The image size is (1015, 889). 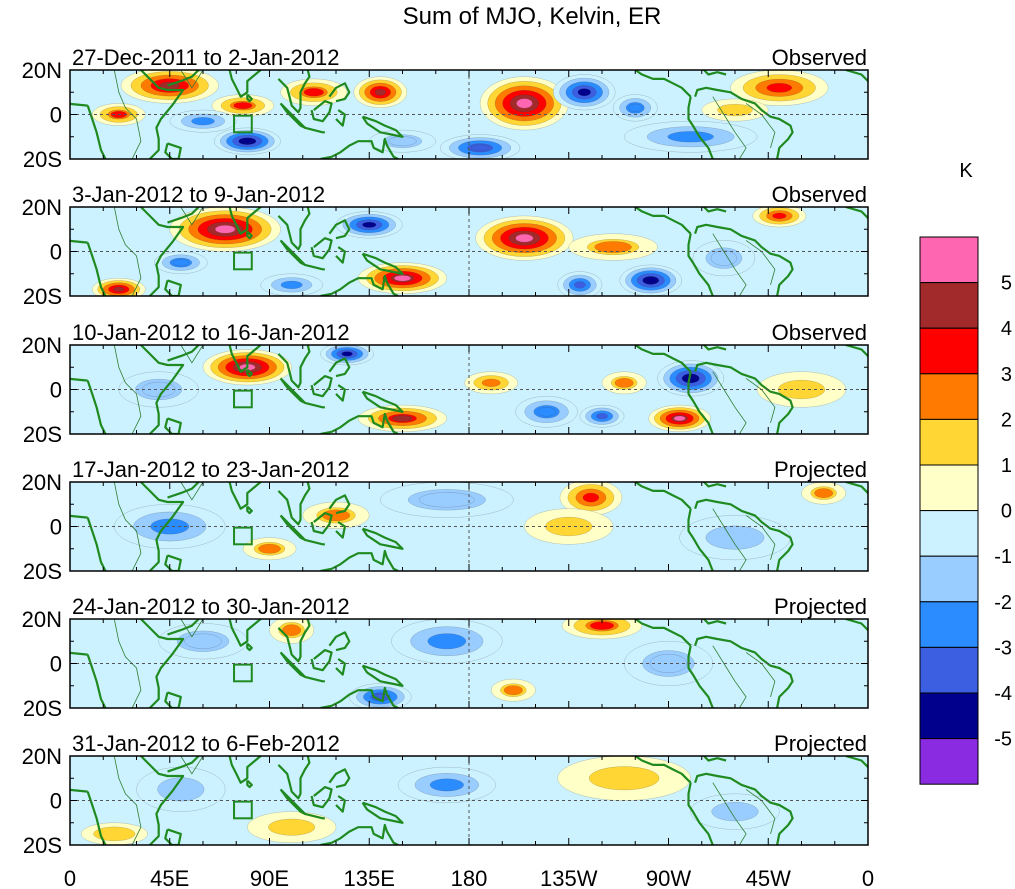 What do you see at coordinates (211, 606) in the screenshot?
I see `panel-date-range: 24-Jan-2012 to 30-Jan-2012` at bounding box center [211, 606].